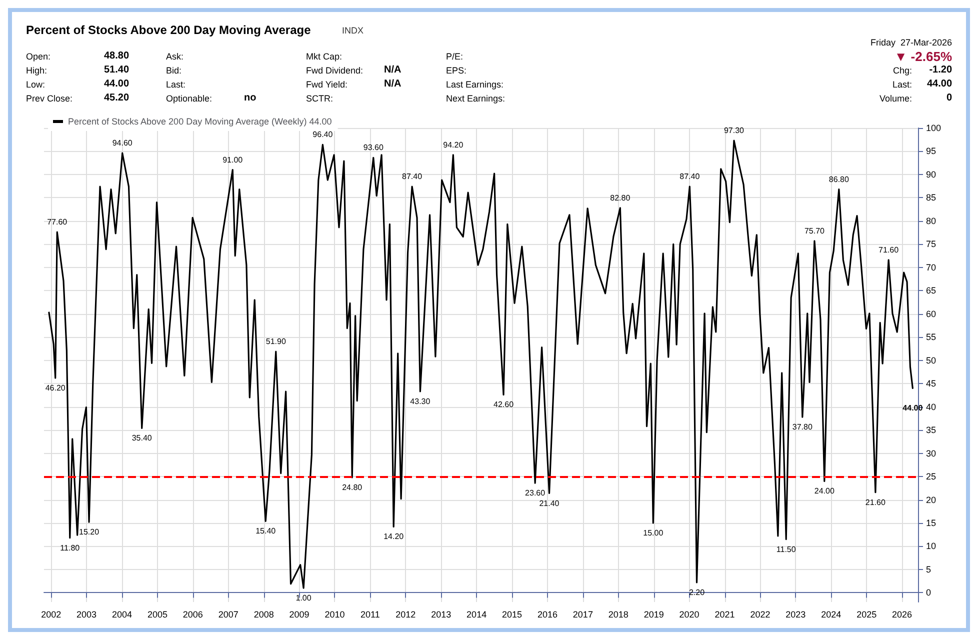  What do you see at coordinates (549, 503) in the screenshot?
I see `annotation: 21.40` at bounding box center [549, 503].